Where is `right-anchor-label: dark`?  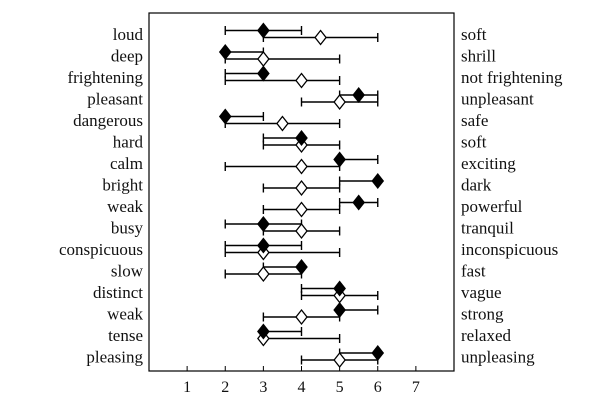 right-anchor-label: dark is located at coordinates (476, 185).